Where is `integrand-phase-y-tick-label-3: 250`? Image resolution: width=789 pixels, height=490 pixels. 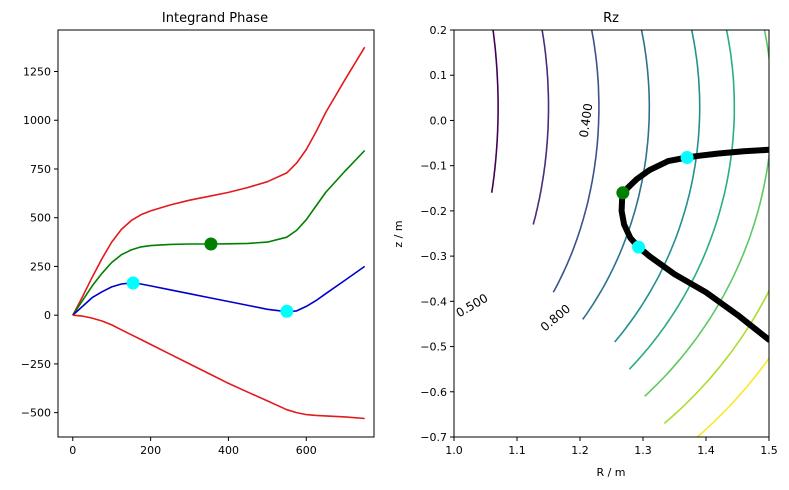
integrand-phase-y-tick-label-3: 250 is located at coordinates (40, 266).